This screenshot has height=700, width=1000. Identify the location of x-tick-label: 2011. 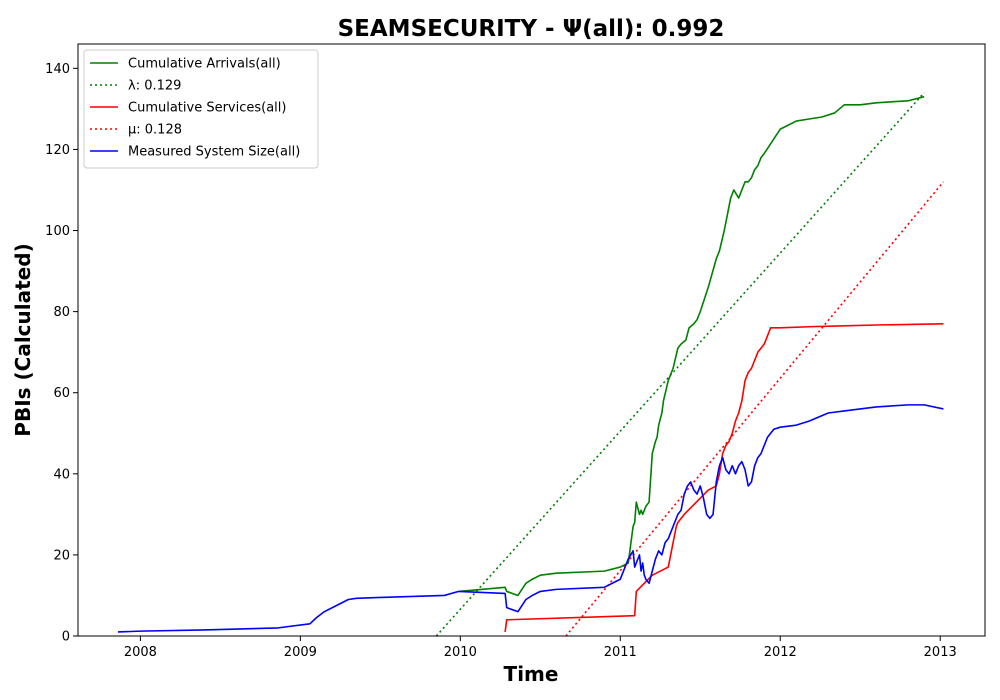
(620, 652).